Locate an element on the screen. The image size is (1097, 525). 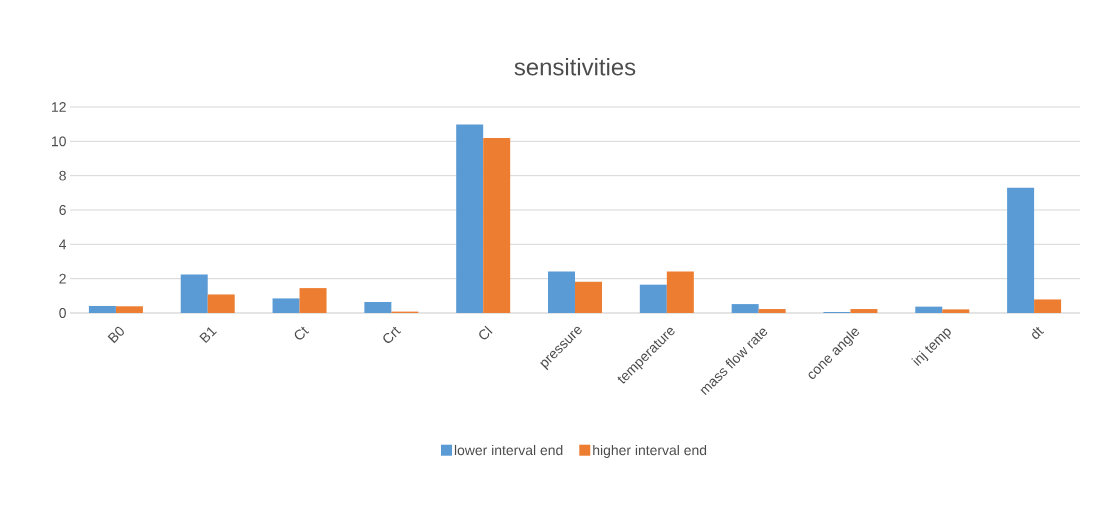
y-tick-label: 0 is located at coordinates (62, 313).